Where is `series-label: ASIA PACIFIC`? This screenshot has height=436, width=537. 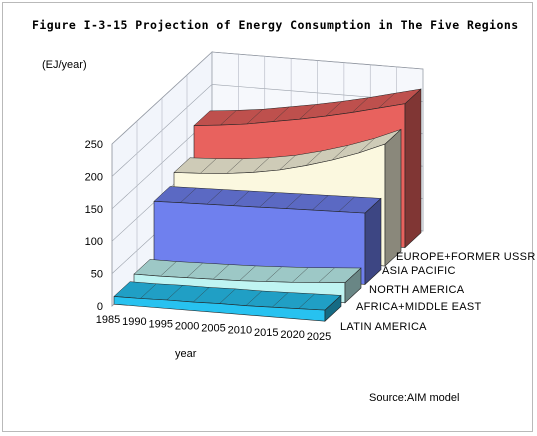
series-label: ASIA PACIFIC is located at coordinates (419, 271).